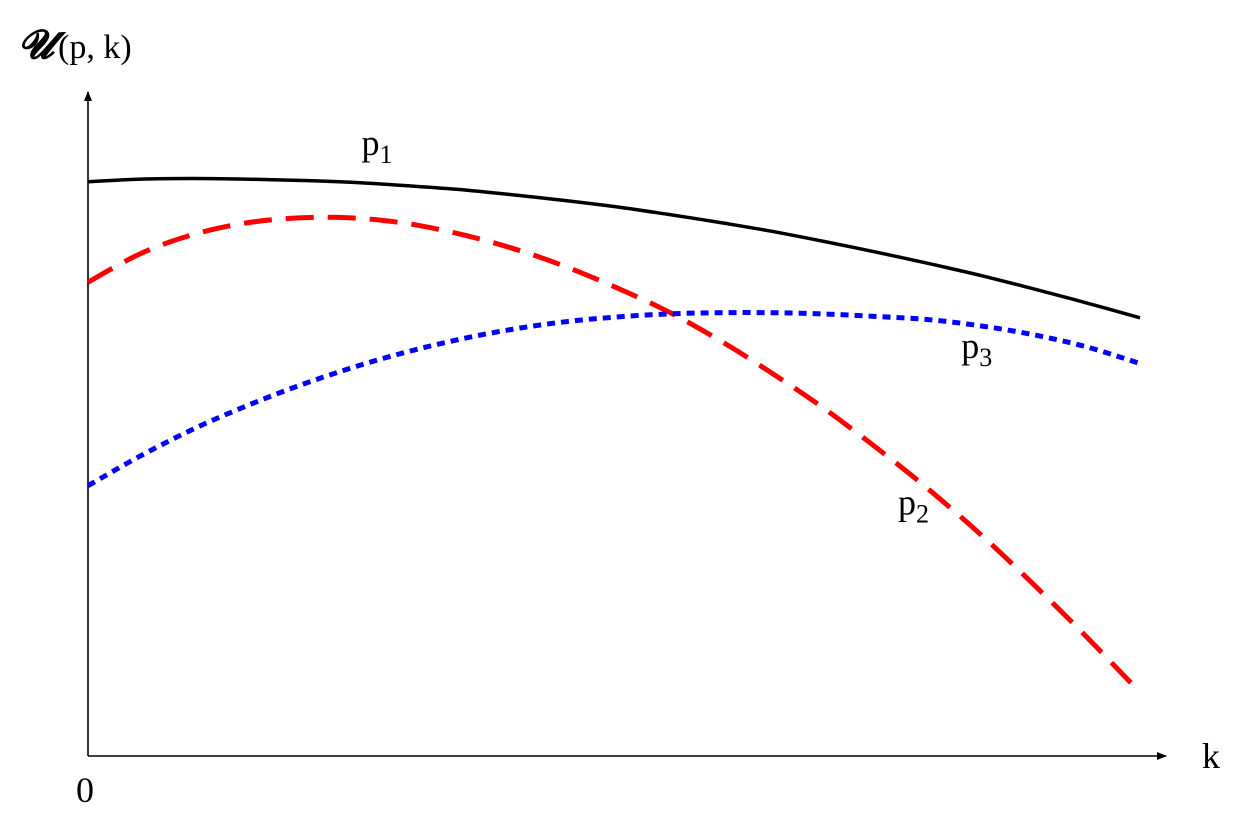  I want to click on x-axis-label: k, so click(1211, 756).